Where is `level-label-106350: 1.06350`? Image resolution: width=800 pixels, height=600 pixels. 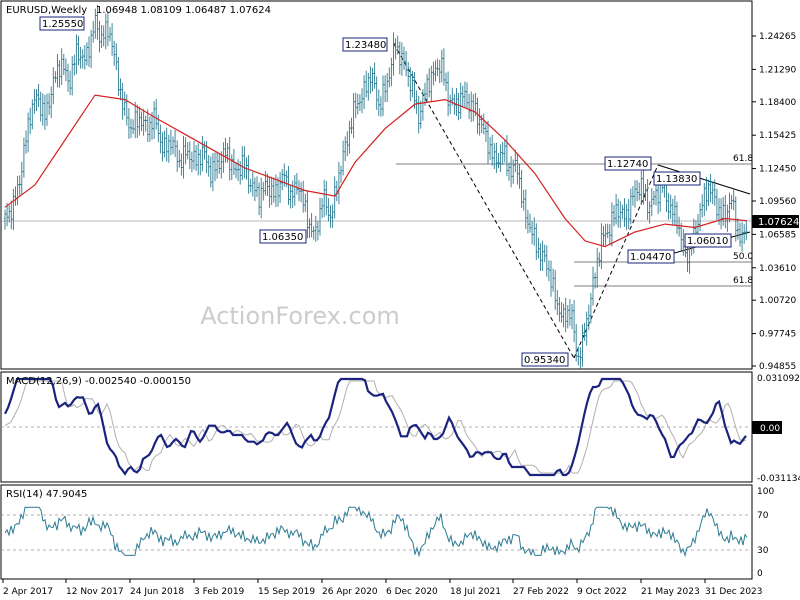
level-label-106350: 1.06350 is located at coordinates (283, 236).